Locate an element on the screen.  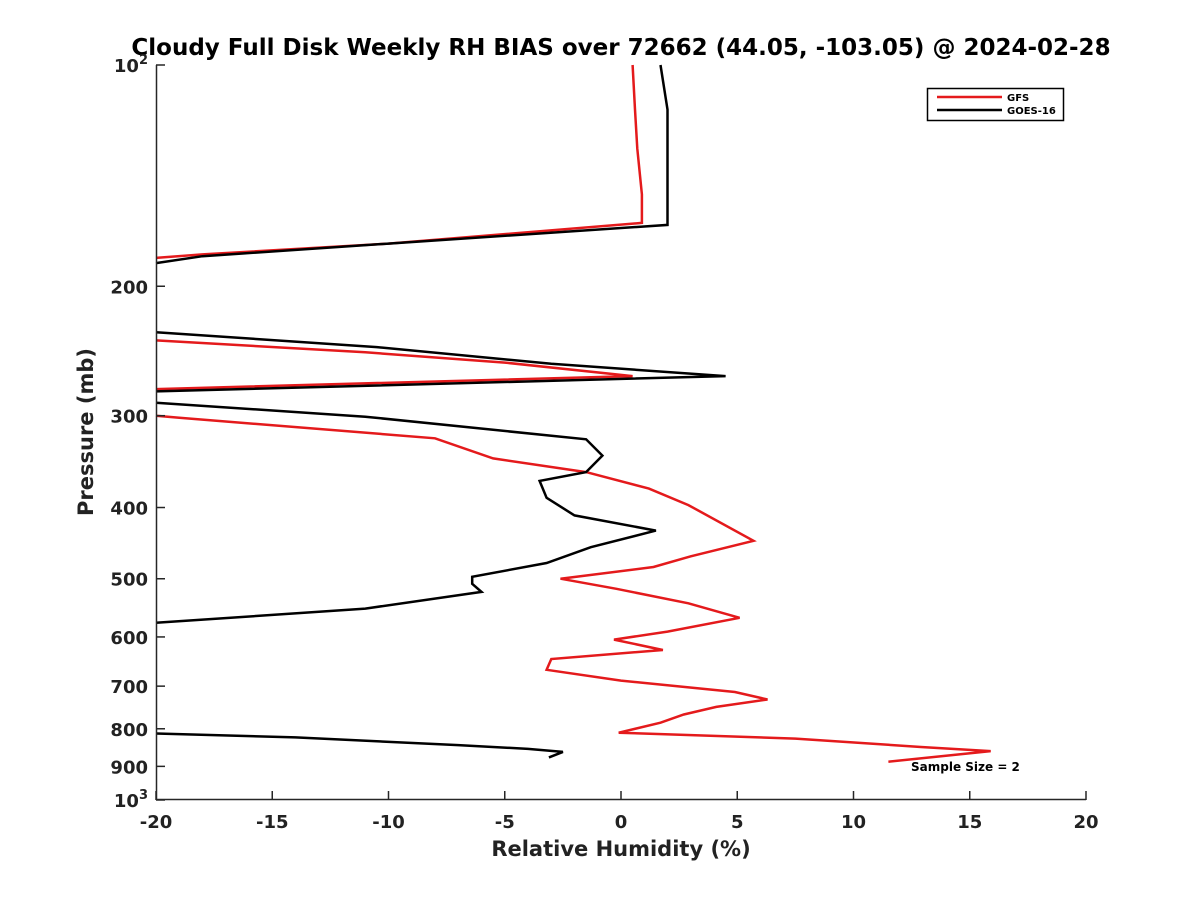
legend-label-goes16: GOES-16 is located at coordinates (1031, 111).